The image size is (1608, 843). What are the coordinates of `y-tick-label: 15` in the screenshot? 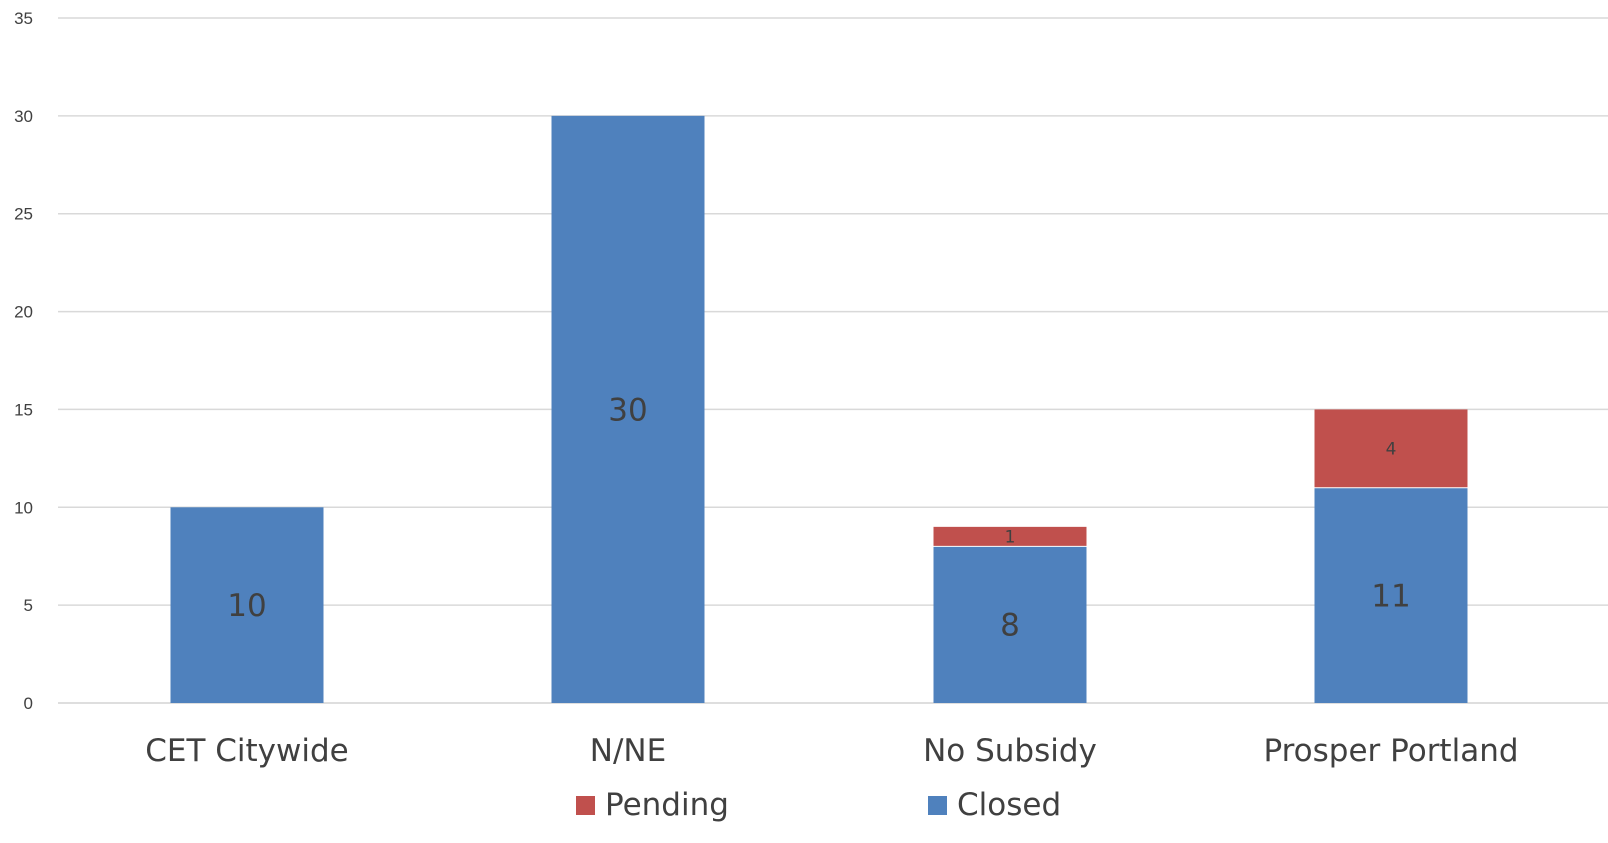 It's located at (23, 409).